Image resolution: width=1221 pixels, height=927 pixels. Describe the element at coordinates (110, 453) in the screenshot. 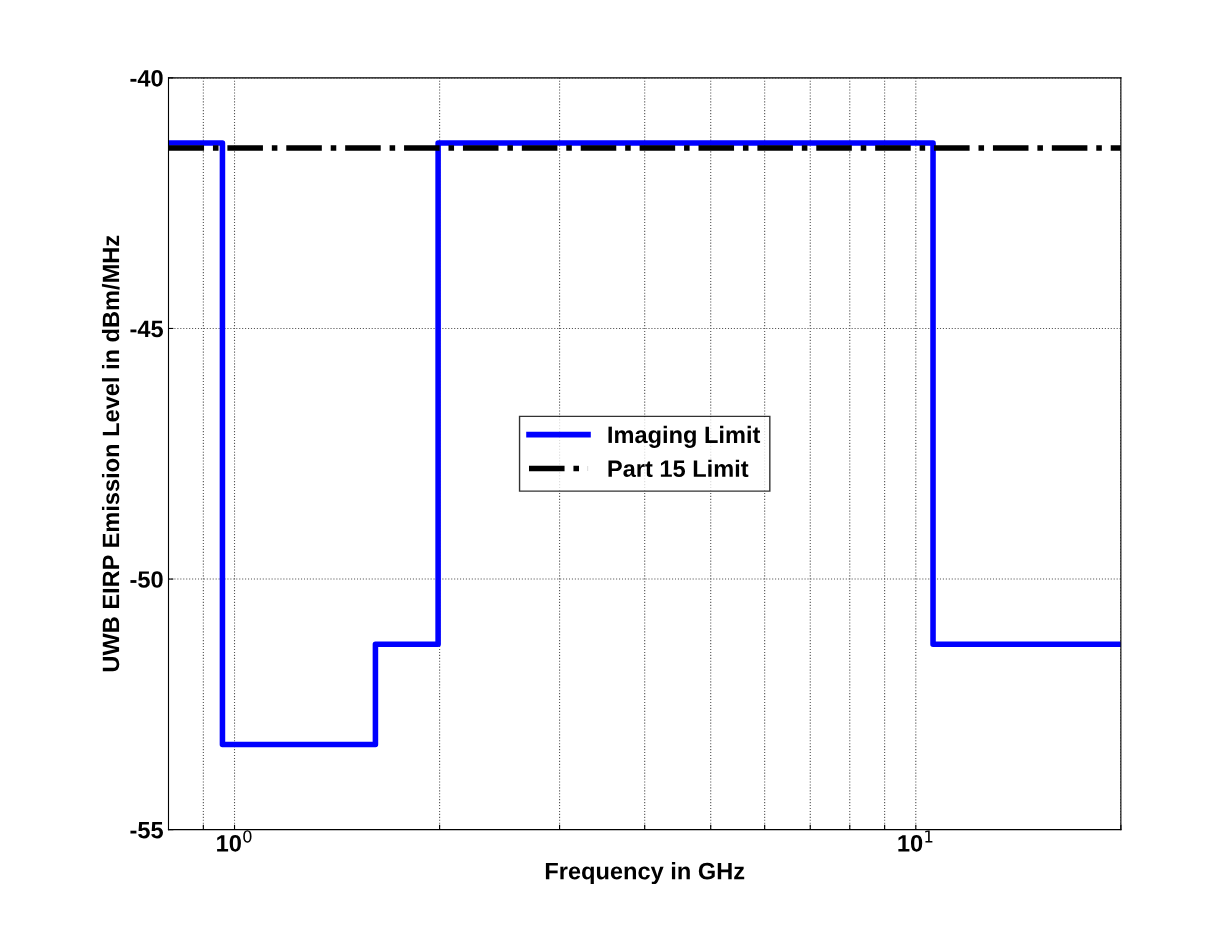

I see `y-axis-title: UWB EIRP Emission Level in dBm/MHz` at that location.